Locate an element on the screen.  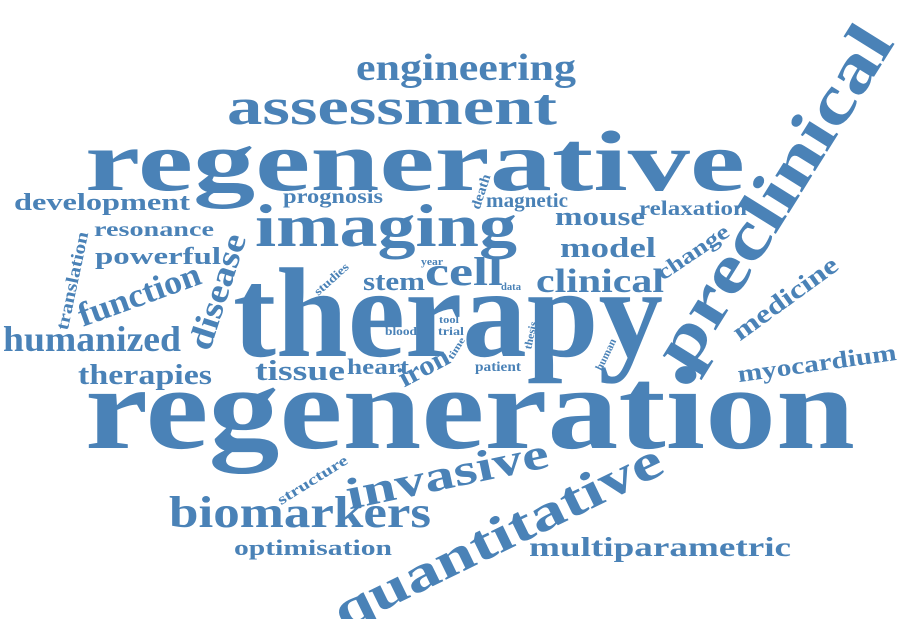
word-patient: patient is located at coordinates (498, 367).